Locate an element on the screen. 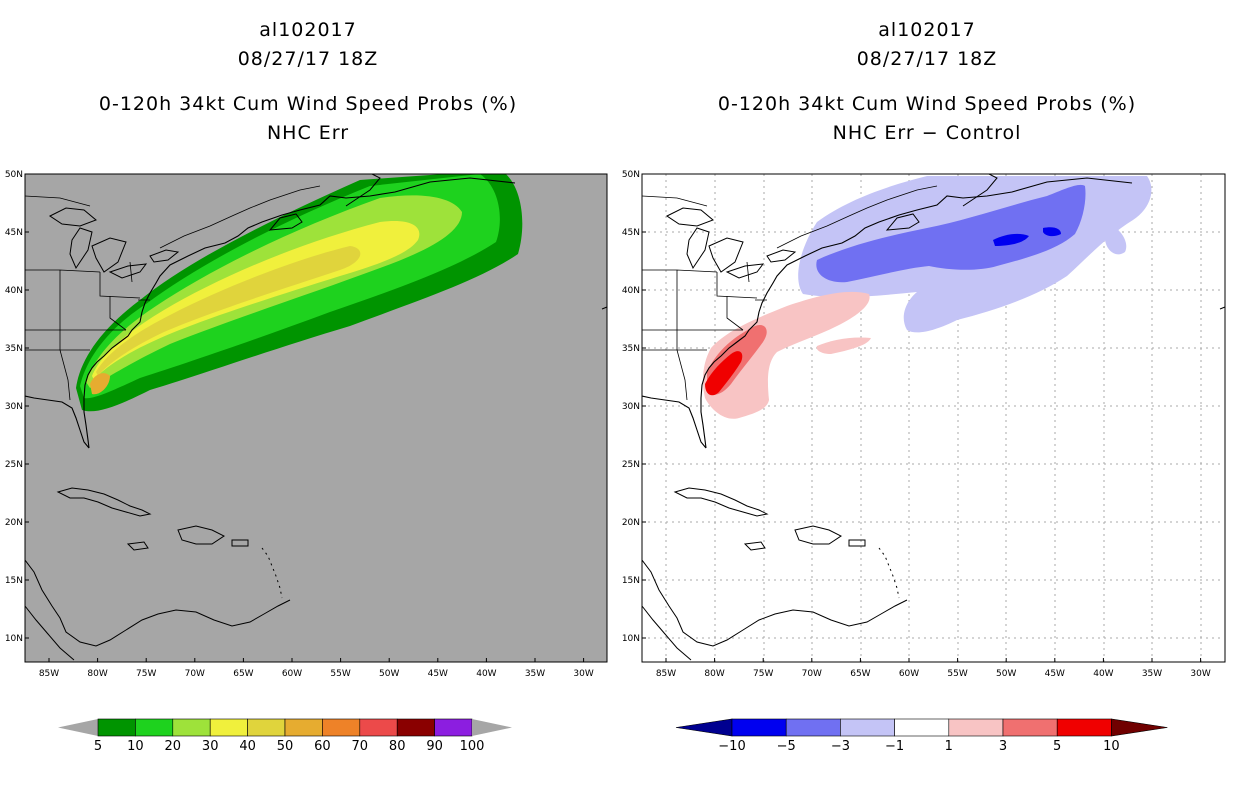 The image size is (1236, 800). right-colorbar: −10 −5 −3 −1 1 3 5 10 is located at coordinates (921, 736).